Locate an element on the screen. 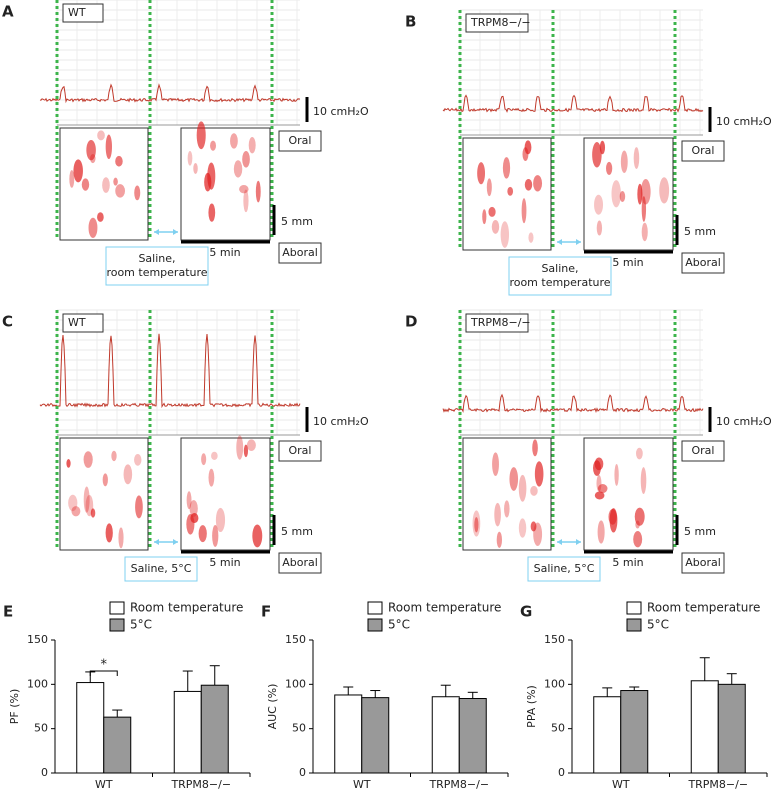 The width and height of the screenshot is (773, 793). genotype-box is located at coordinates (83, 323).